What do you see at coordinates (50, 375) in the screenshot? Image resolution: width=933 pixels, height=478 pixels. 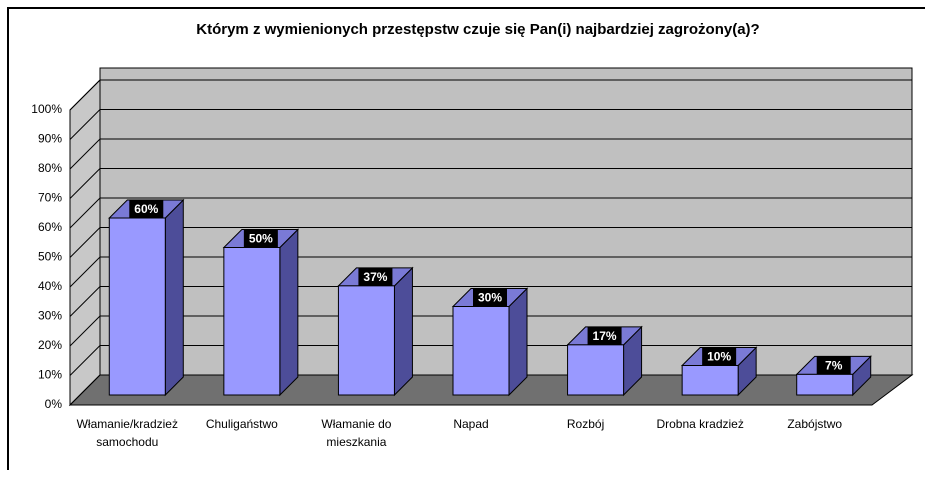 I see `y-tick-label: 10%` at bounding box center [50, 375].